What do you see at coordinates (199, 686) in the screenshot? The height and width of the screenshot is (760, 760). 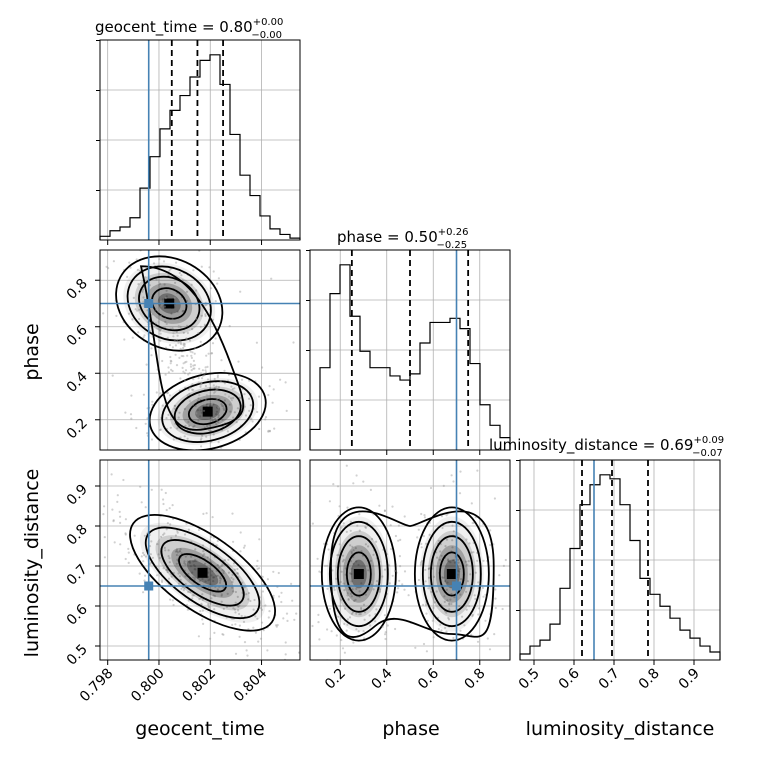 I see `xtick-label-geocent_time: 0.802` at bounding box center [199, 686].